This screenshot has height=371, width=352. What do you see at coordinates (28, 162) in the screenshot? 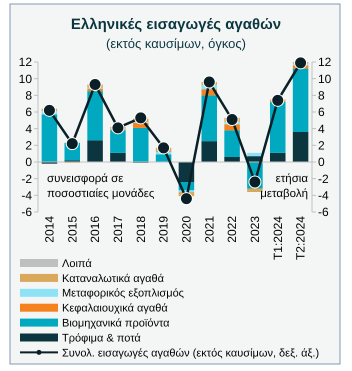
I see `y-tick-label: 0` at bounding box center [28, 162].